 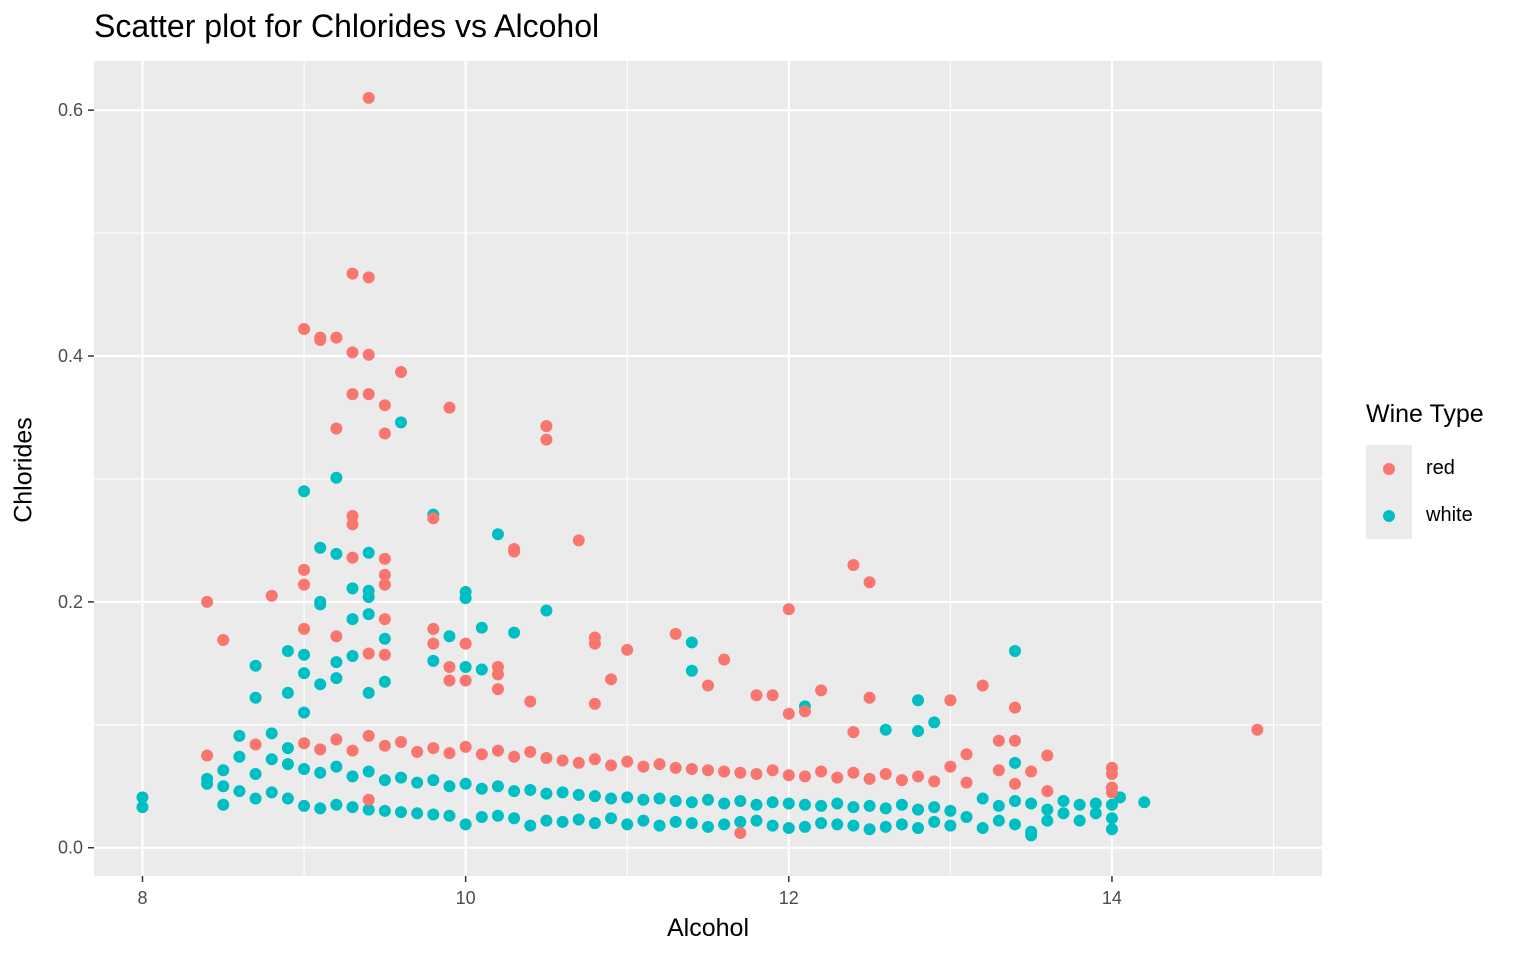 I want to click on y-tick-label: 0.4, so click(x=70, y=356).